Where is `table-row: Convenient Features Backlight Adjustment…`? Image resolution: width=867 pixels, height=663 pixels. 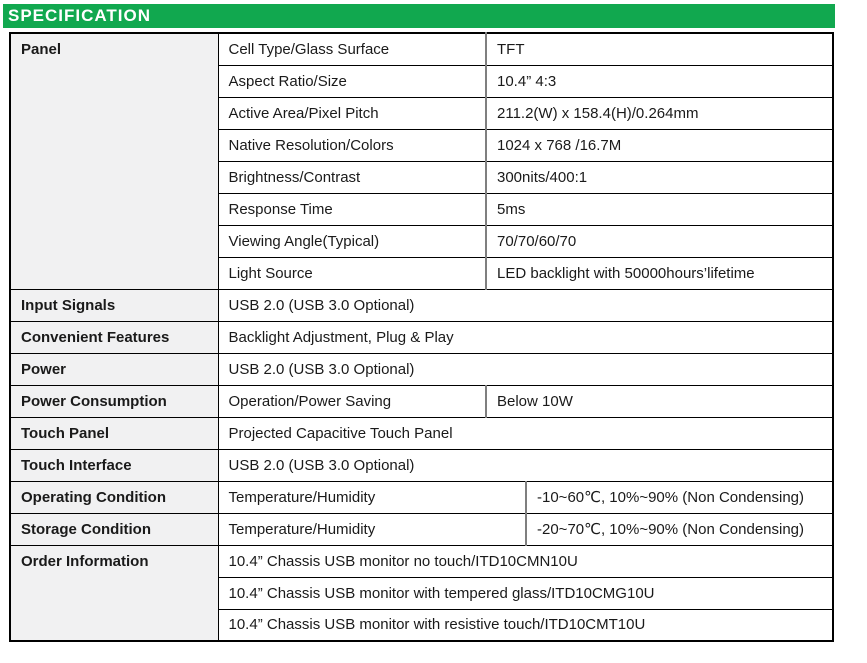 table-row: Convenient Features Backlight Adjustment… is located at coordinates (421, 337).